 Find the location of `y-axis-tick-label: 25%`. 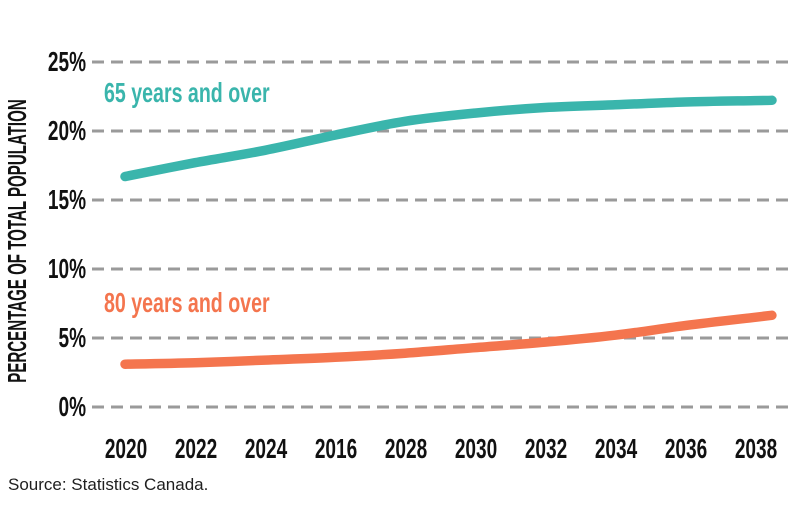

y-axis-tick-label: 25% is located at coordinates (66, 61).